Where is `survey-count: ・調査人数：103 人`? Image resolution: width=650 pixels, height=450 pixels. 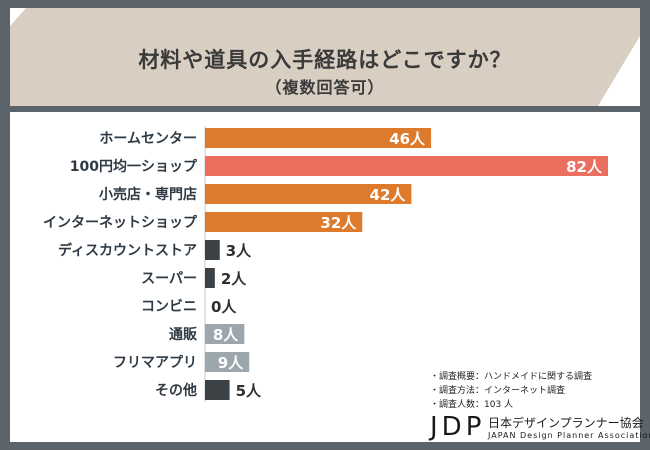
survey-count: ・調査人数：103 人 is located at coordinates (472, 405).